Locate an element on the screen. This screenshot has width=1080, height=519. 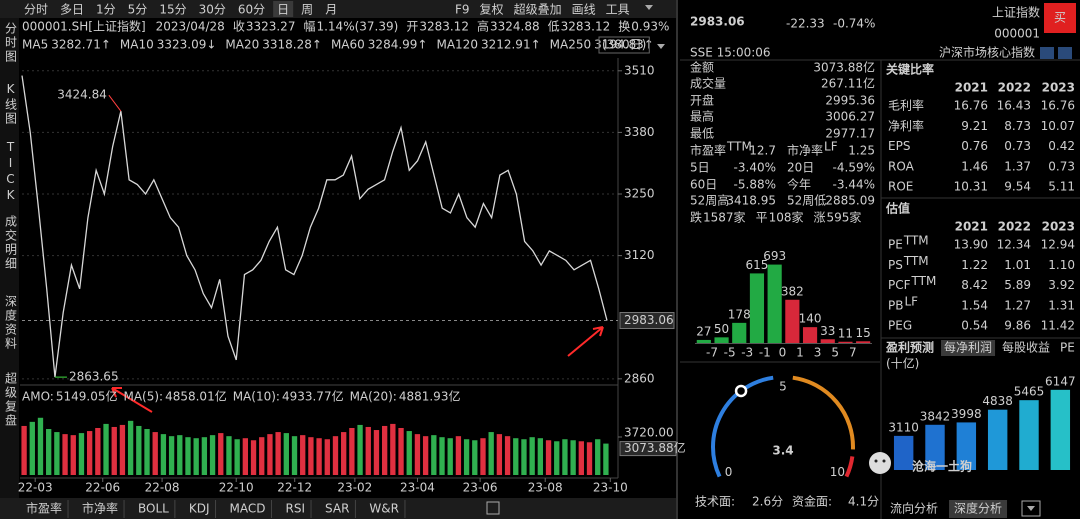
indicator-tab: SAR is located at coordinates (337, 509).